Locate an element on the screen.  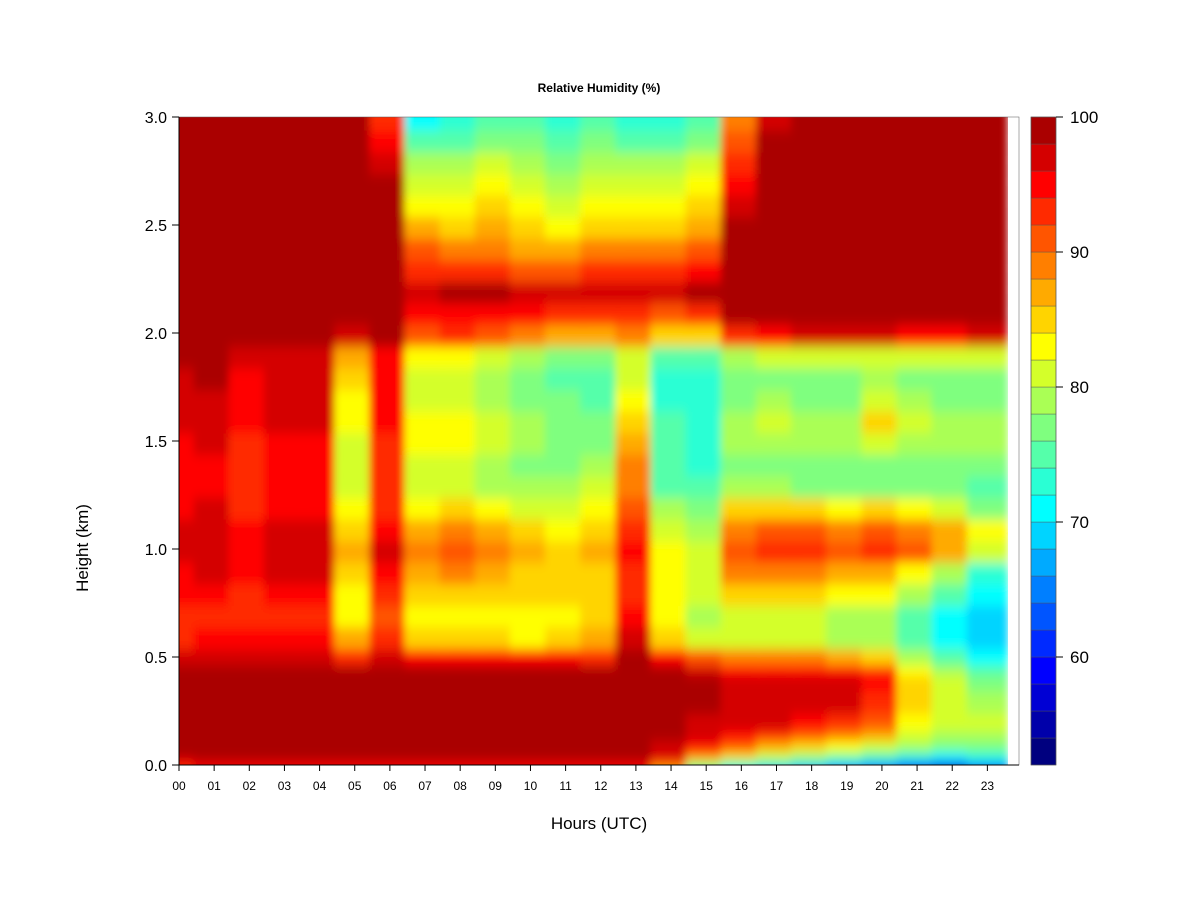
colorbar-frame is located at coordinates (1043, 441).